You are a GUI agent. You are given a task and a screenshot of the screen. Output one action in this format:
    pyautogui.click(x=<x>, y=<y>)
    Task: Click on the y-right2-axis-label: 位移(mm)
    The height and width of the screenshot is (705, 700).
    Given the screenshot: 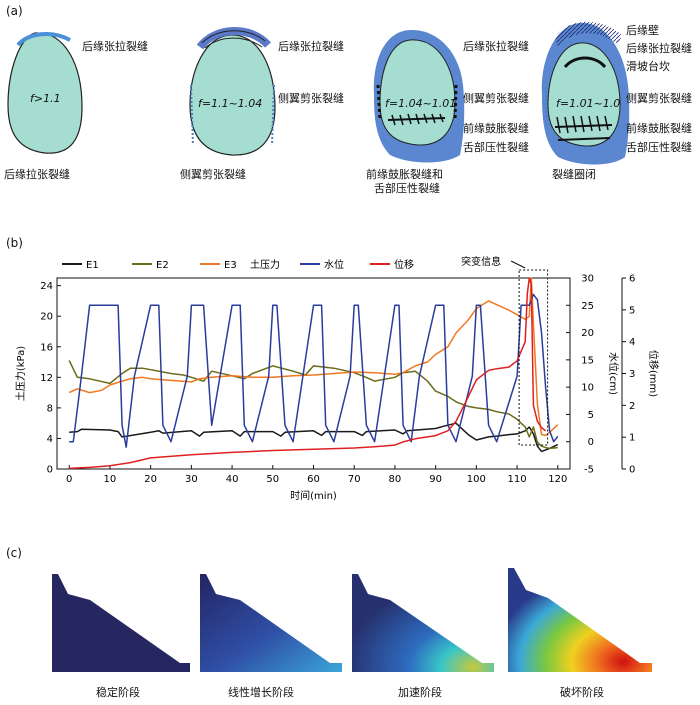 What is the action you would take?
    pyautogui.click(x=653, y=373)
    